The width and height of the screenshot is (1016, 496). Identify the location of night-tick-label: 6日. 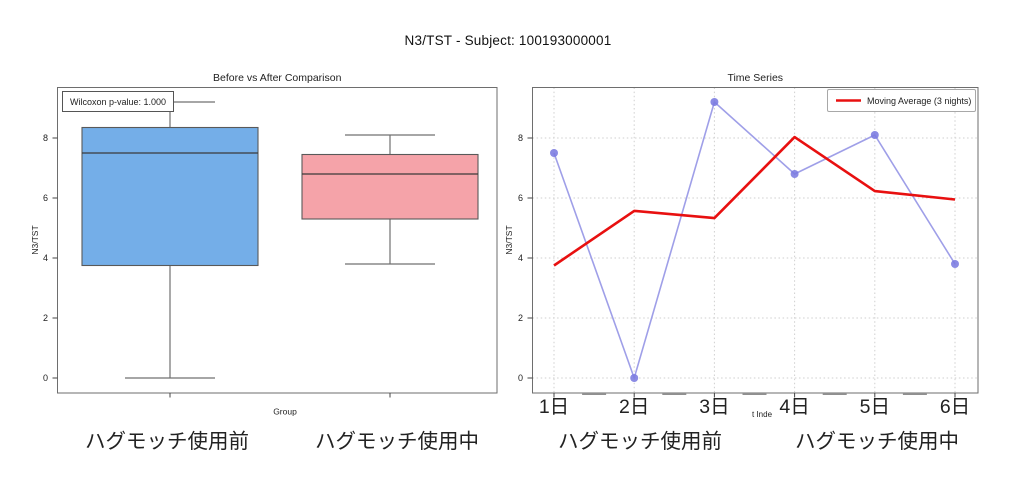
(955, 407).